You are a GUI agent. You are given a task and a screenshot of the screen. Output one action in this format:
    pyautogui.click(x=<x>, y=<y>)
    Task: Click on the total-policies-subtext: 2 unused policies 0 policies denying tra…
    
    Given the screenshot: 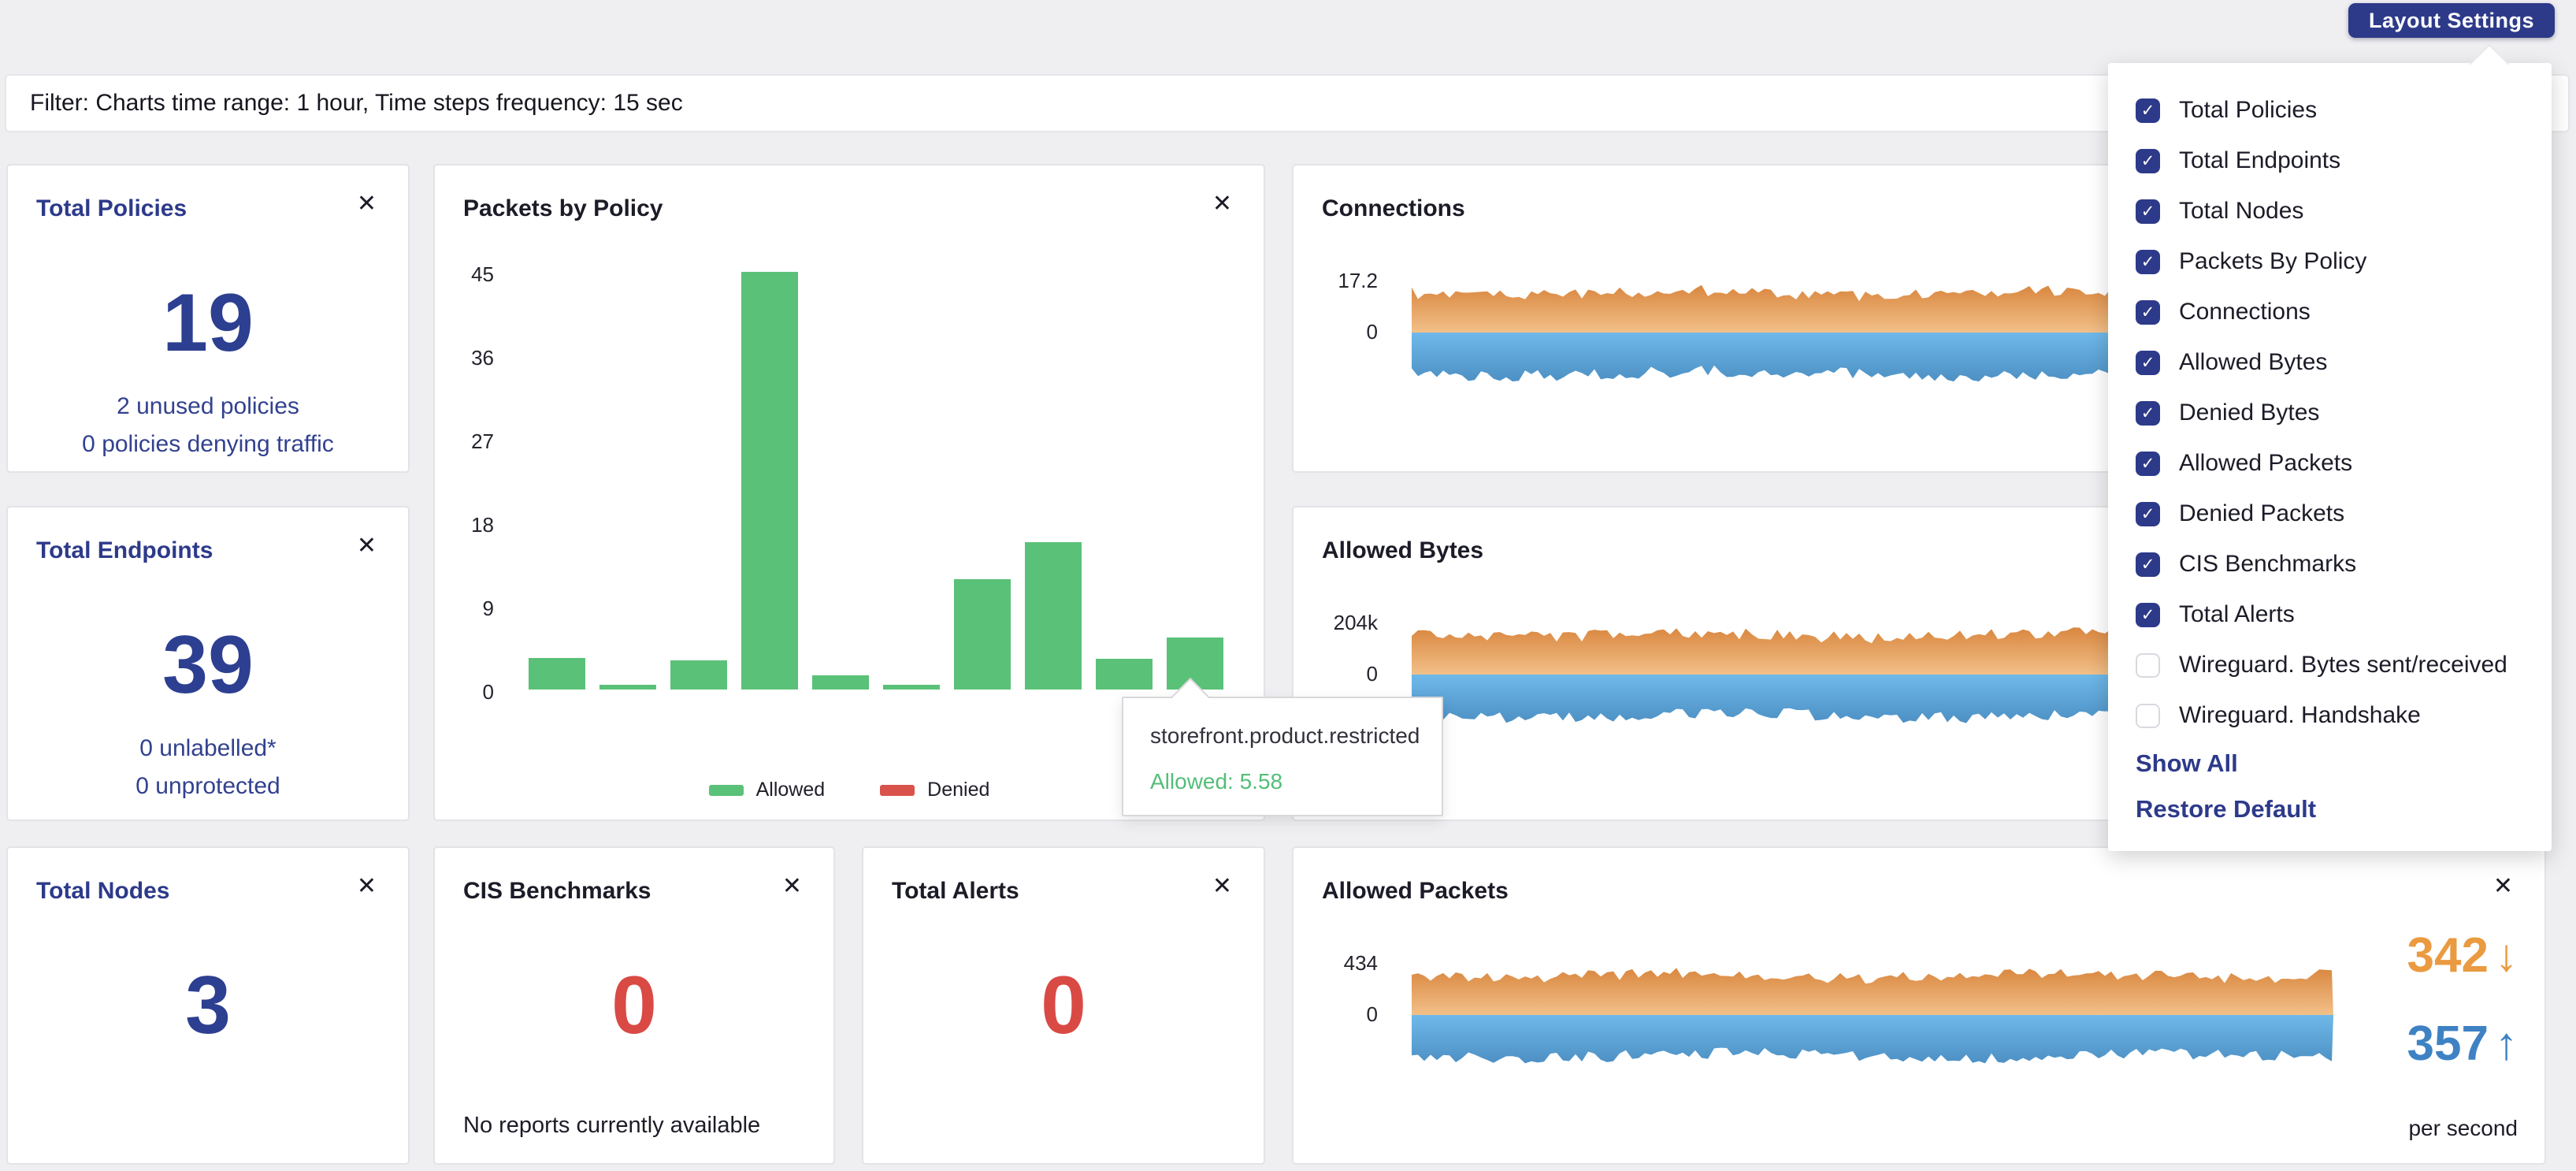 What is the action you would take?
    pyautogui.click(x=208, y=425)
    